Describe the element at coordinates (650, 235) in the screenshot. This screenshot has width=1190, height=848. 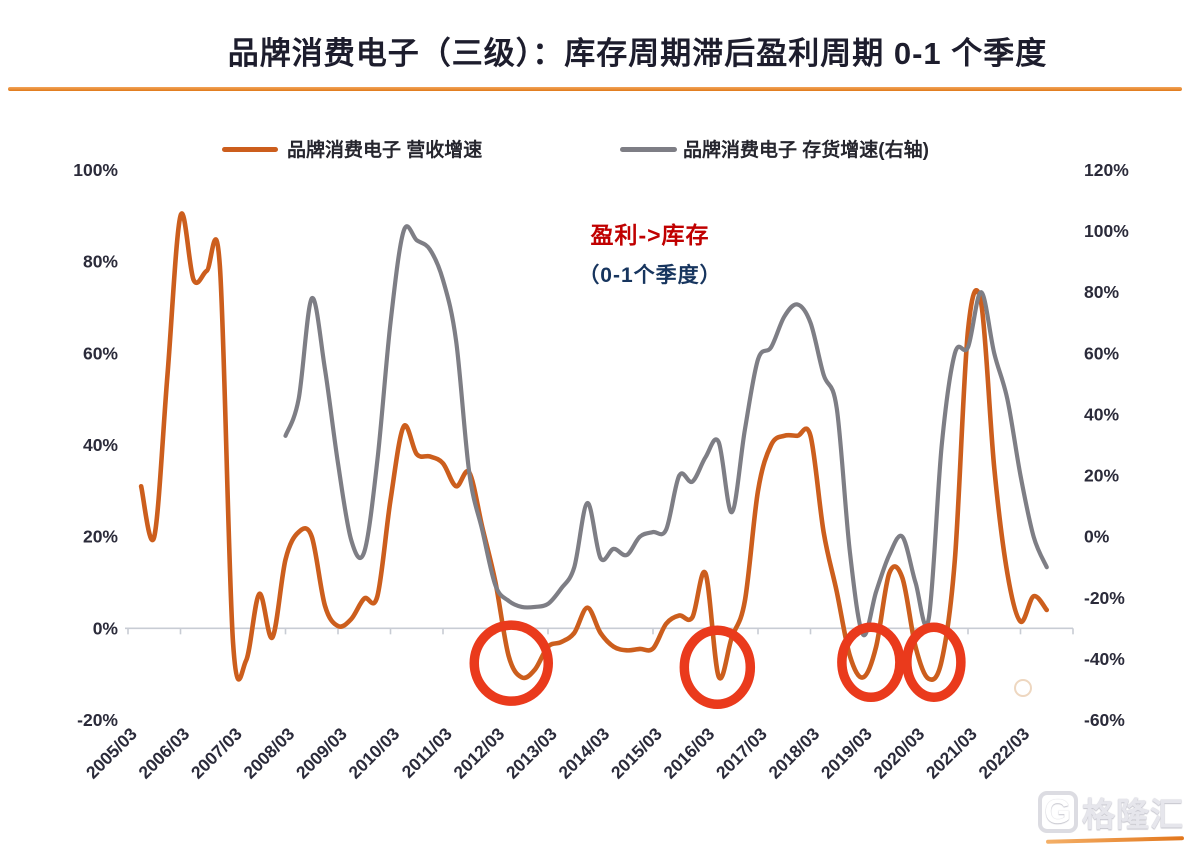
I see `annotation-line1: 盈利->库存` at that location.